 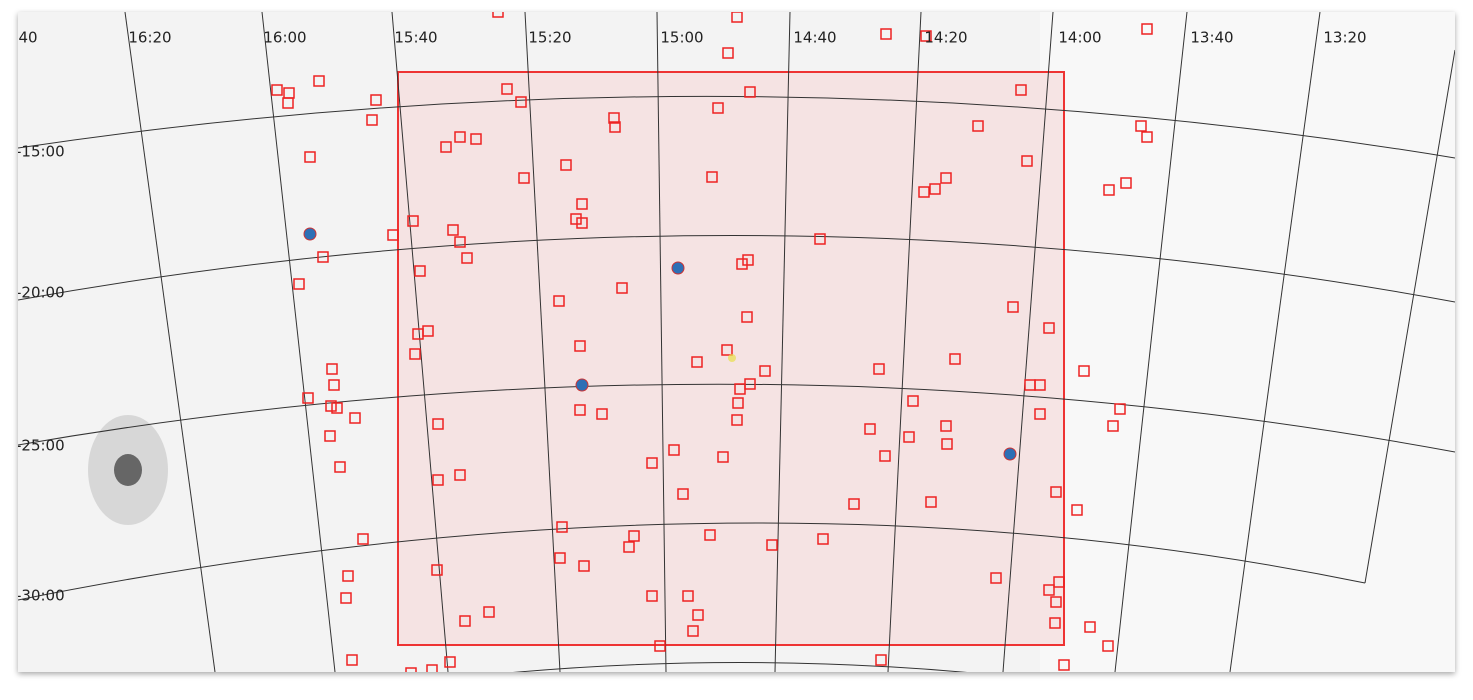 What do you see at coordinates (732, 358) in the screenshot?
I see `center-marker` at bounding box center [732, 358].